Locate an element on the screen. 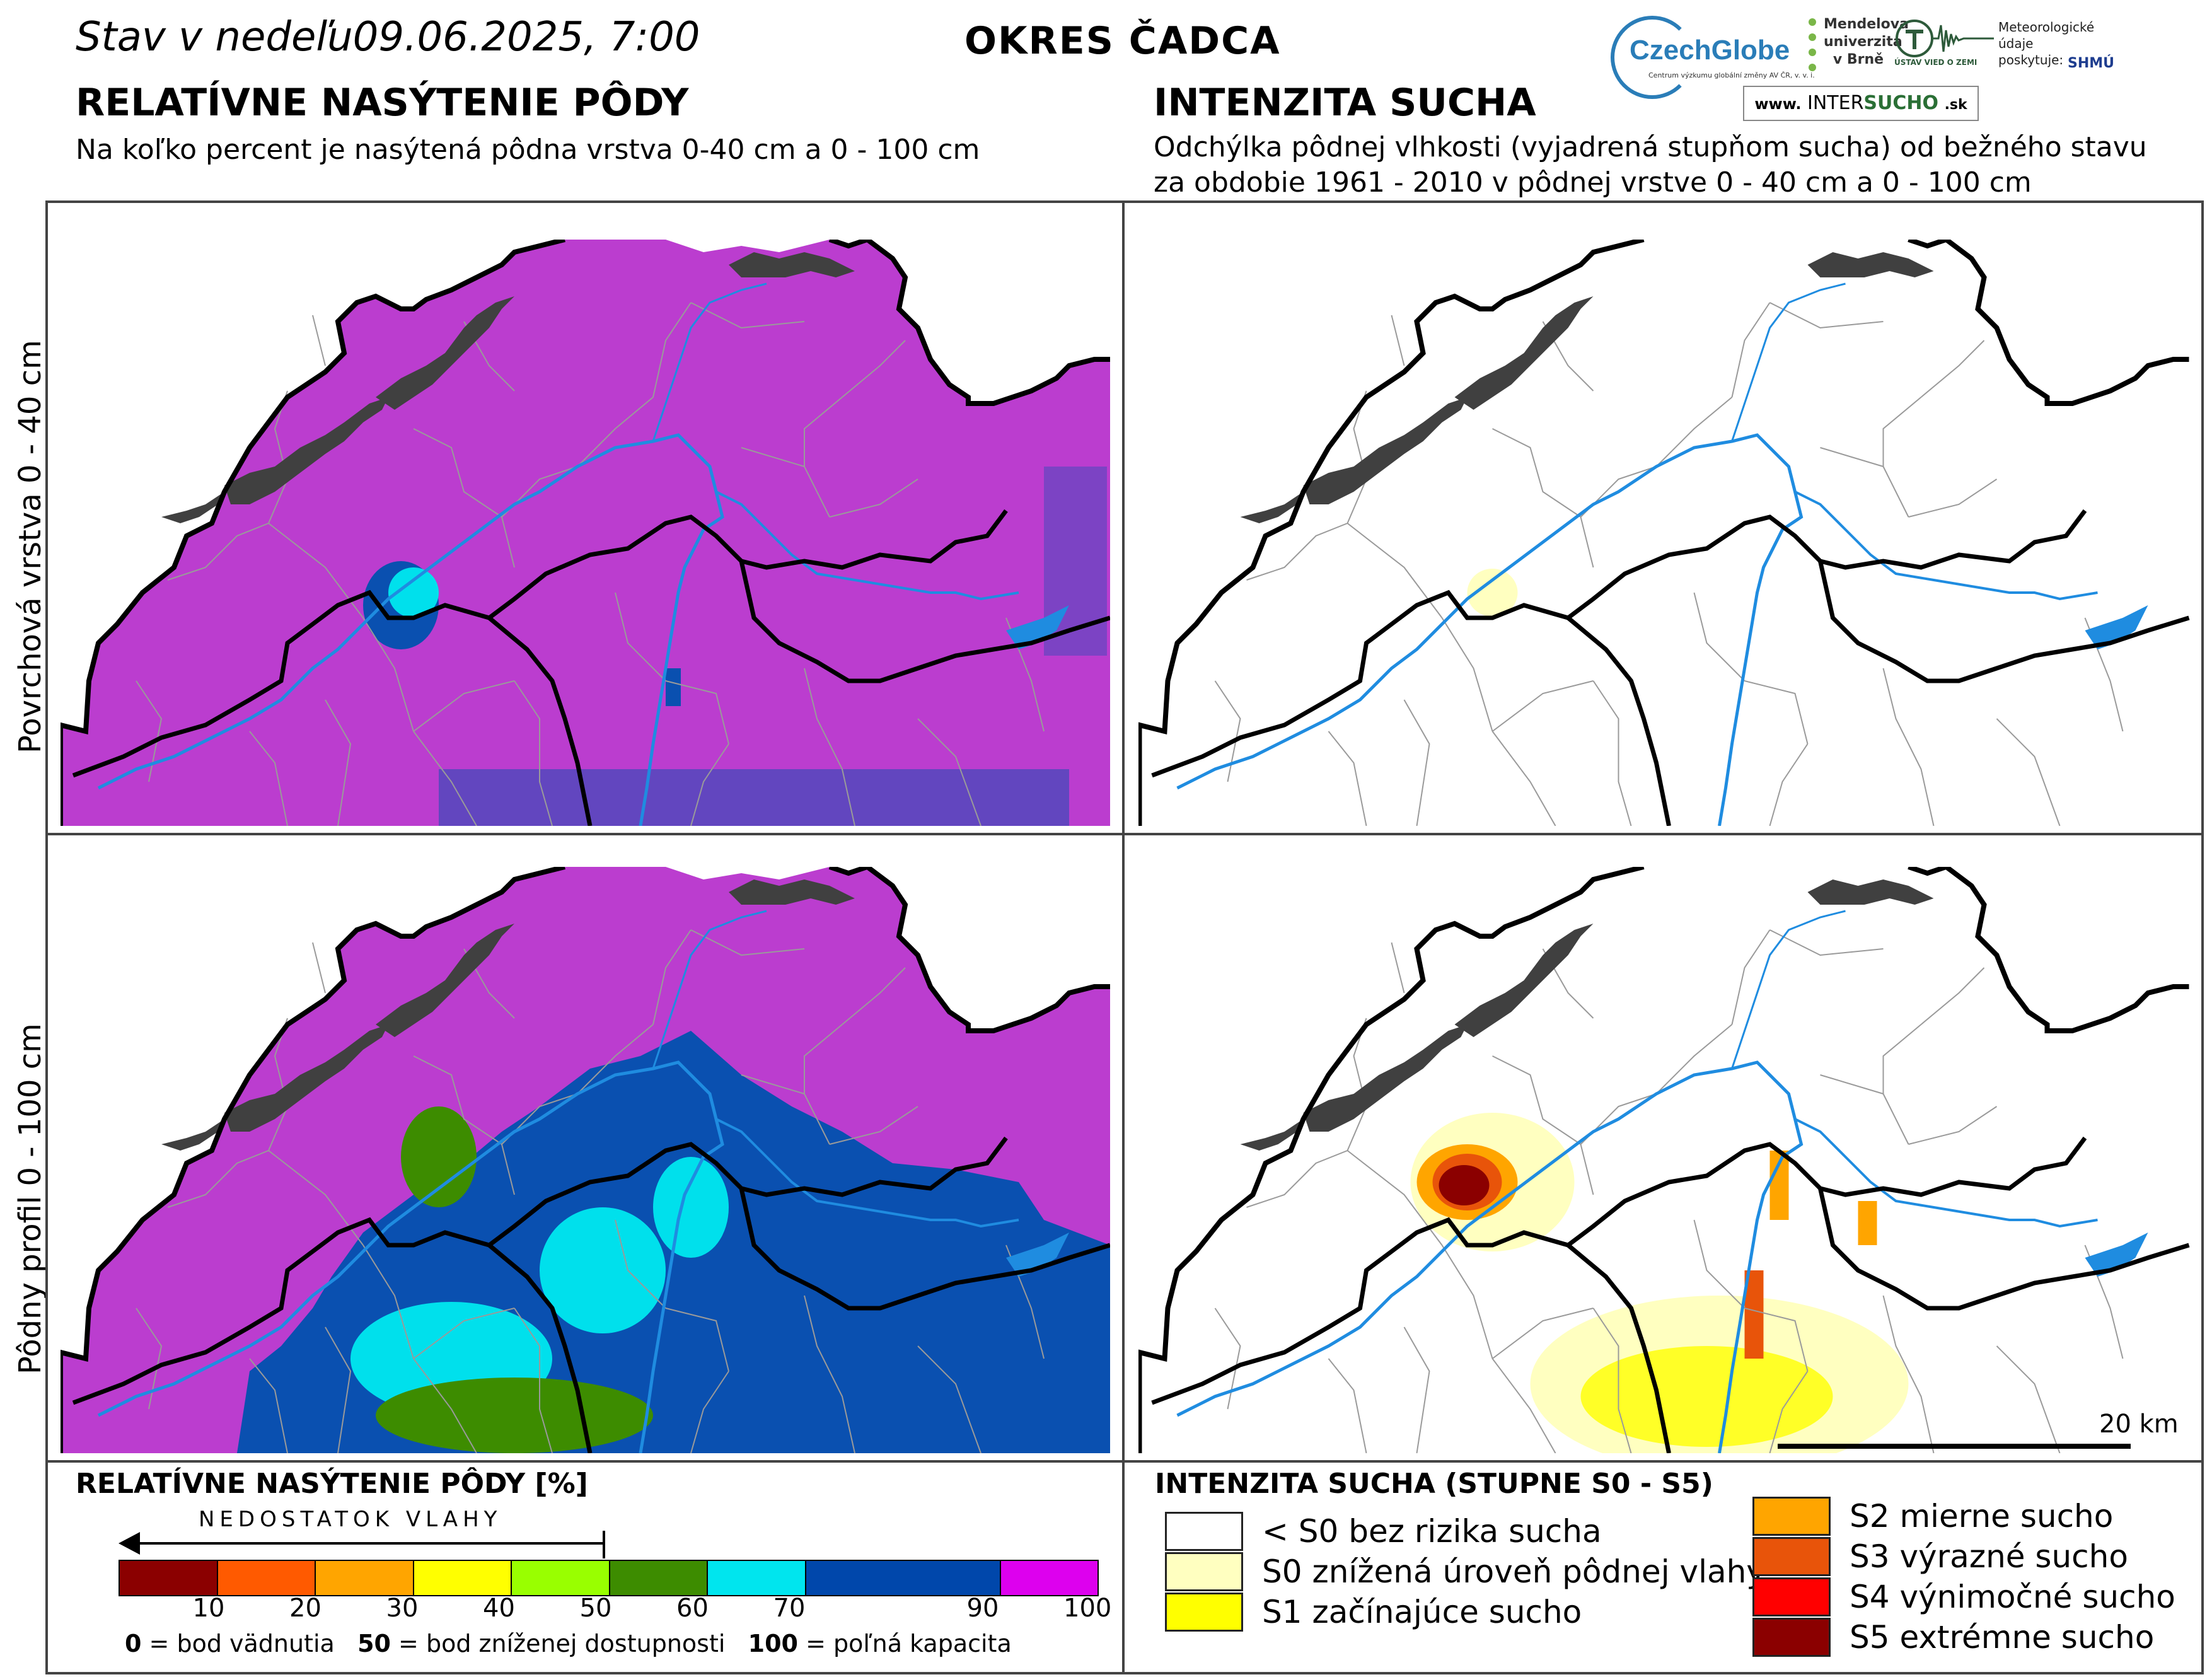  drought-legend-item: S4 výnimočné sucho is located at coordinates (1963, 1596).